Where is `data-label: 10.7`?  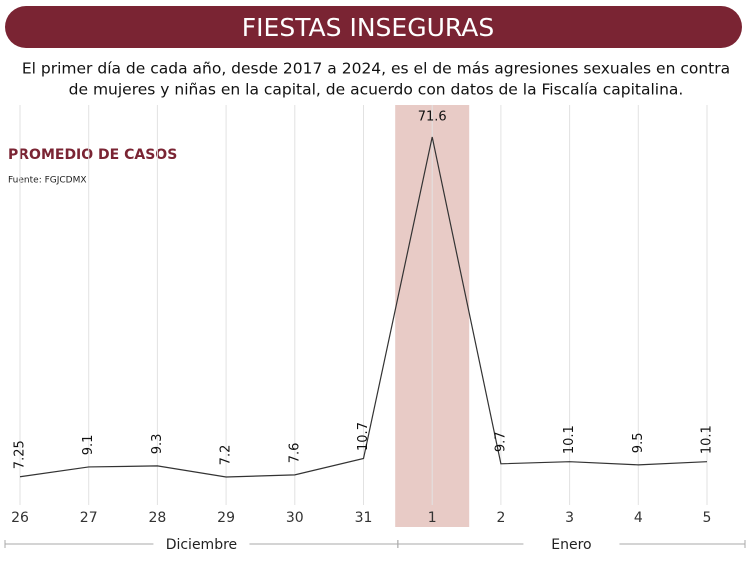 data-label: 10.7 is located at coordinates (363, 436).